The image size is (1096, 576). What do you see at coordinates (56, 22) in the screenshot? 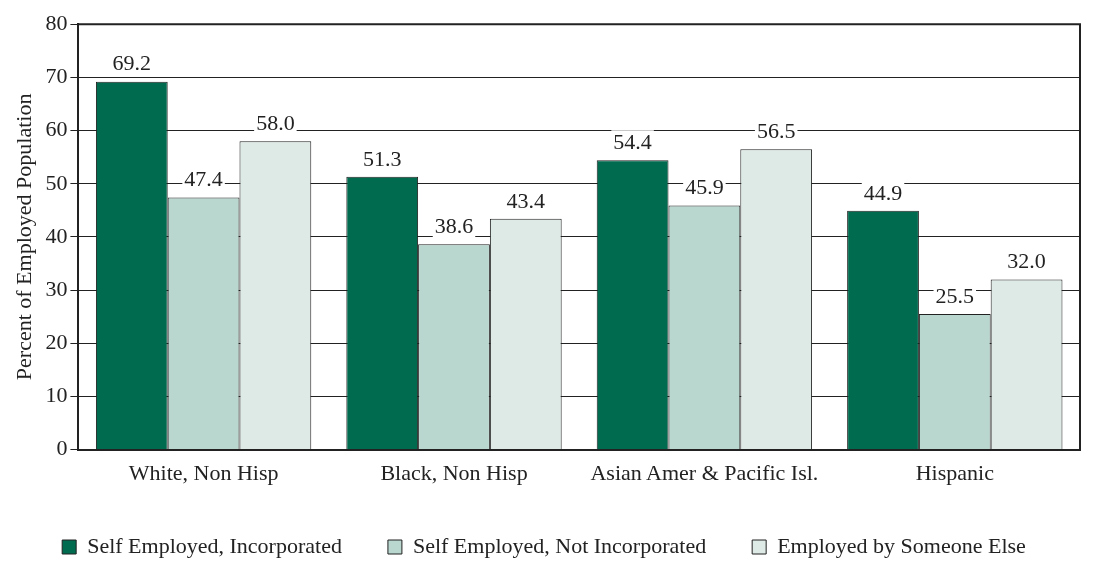
I see `y-tick-label: 80` at bounding box center [56, 22].